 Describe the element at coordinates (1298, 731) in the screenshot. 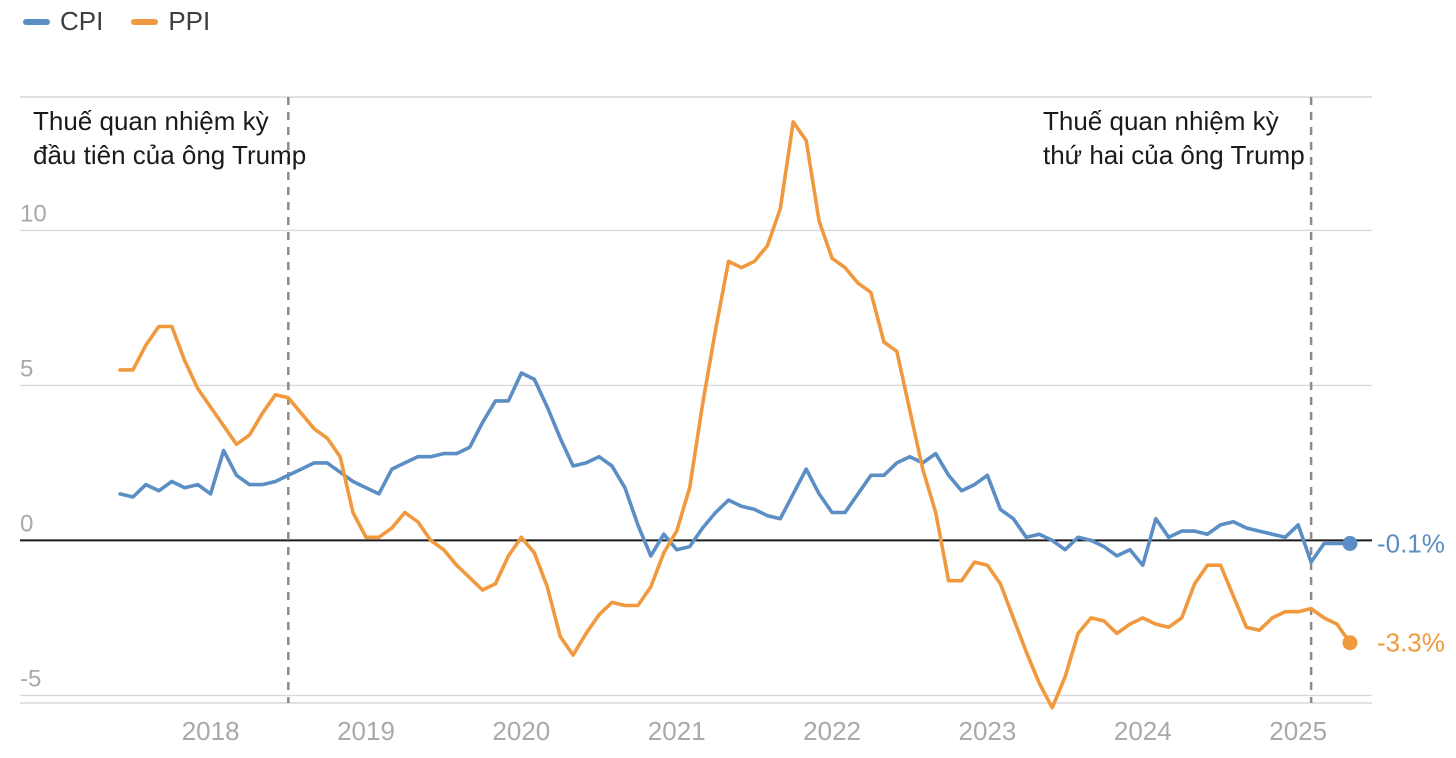

I see `x-axis-label: 2025` at that location.